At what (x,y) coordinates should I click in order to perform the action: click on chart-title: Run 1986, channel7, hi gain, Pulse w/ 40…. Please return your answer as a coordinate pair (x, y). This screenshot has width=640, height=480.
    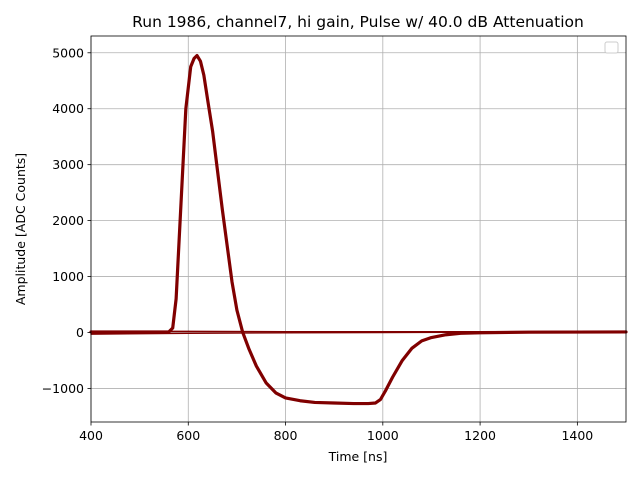
    Looking at the image, I should click on (358, 22).